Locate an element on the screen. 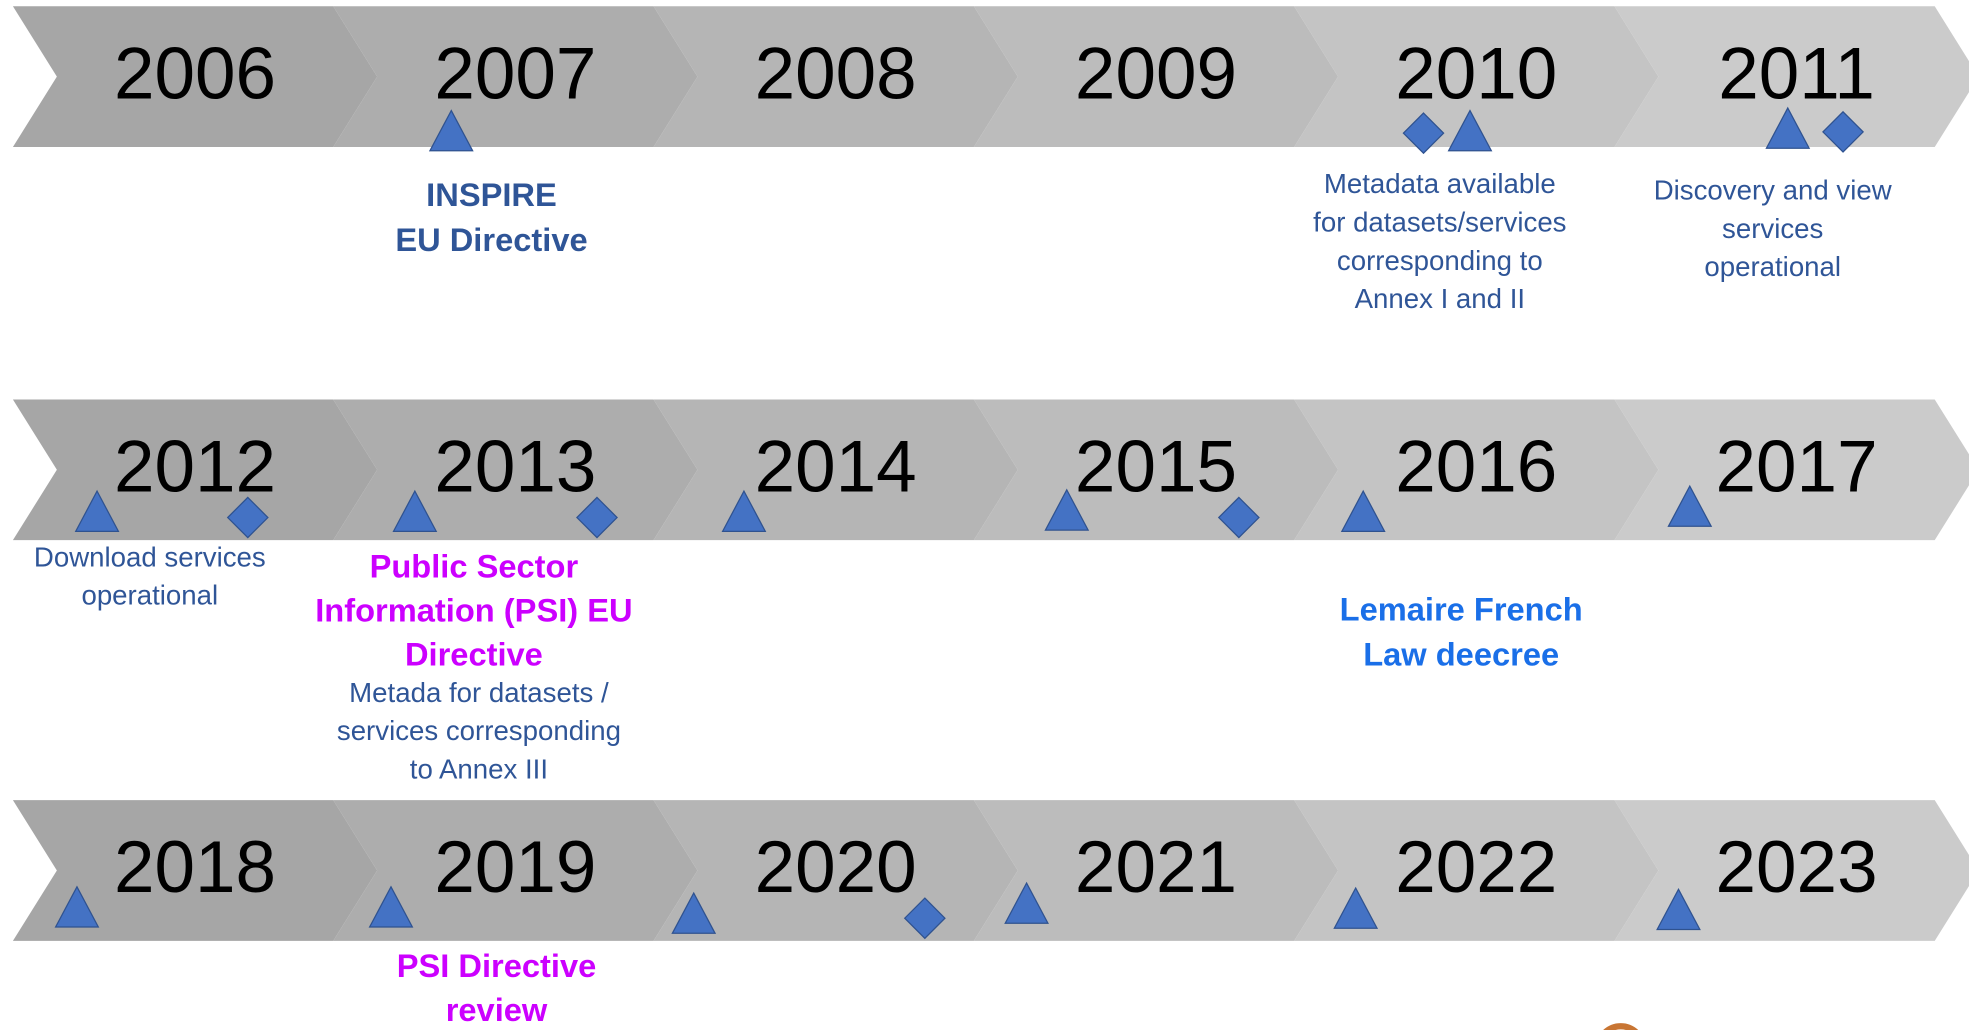 Image resolution: width=1969 pixels, height=1030 pixels. note-line: for datasets/services is located at coordinates (1439, 222).